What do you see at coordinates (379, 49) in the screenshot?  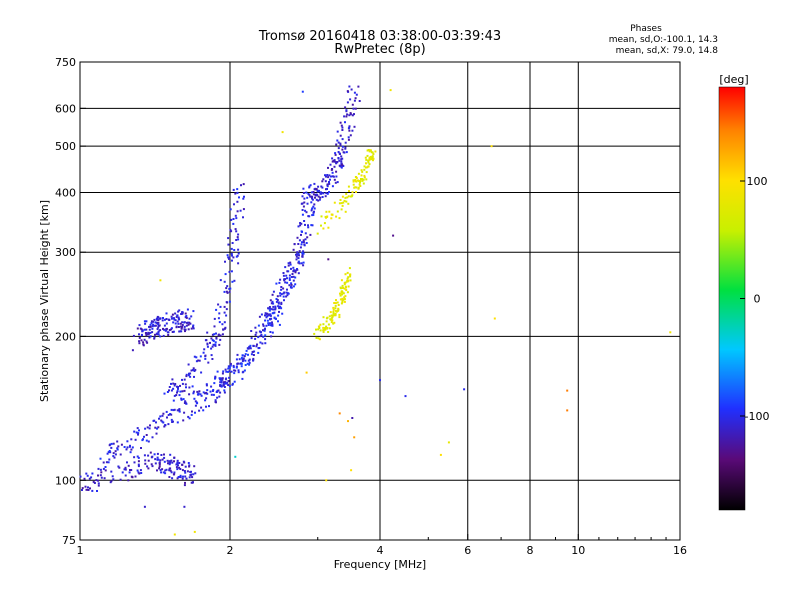 I see `chart-subtitle: RwPretec (8p)` at bounding box center [379, 49].